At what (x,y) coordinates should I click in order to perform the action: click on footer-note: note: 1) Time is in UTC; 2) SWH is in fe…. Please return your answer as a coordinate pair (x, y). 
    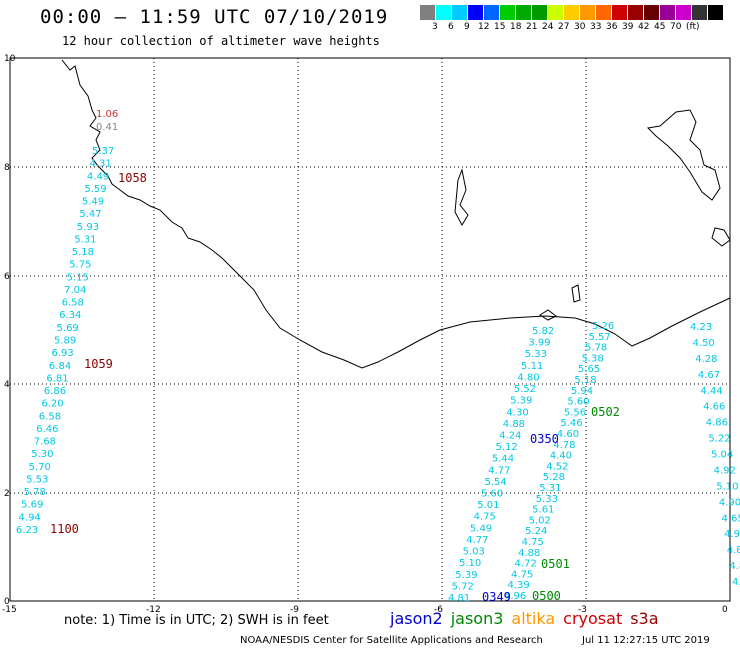
    Looking at the image, I should click on (196, 620).